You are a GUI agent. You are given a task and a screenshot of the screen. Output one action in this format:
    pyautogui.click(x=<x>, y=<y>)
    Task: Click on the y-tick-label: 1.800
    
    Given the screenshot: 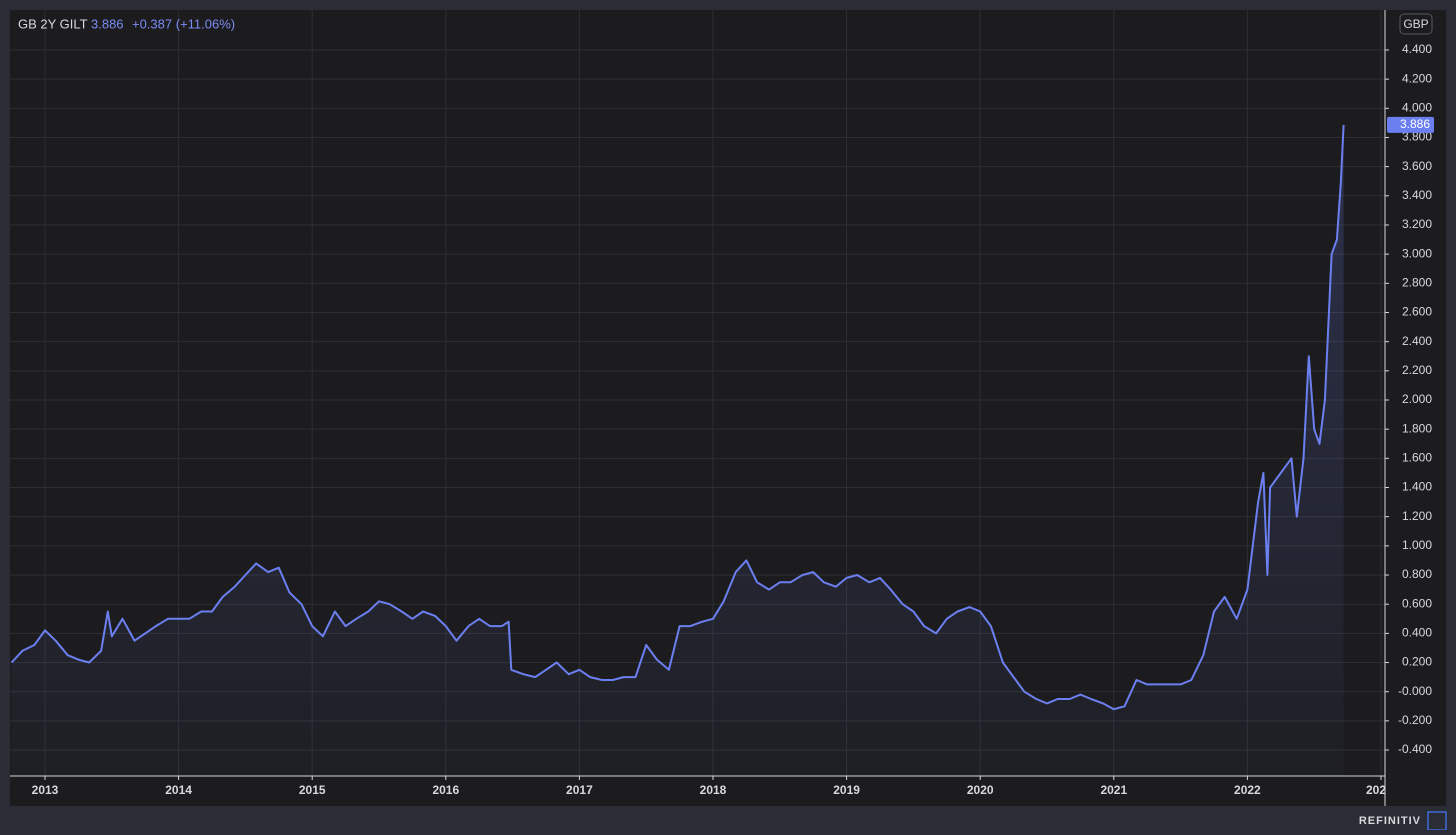 What is the action you would take?
    pyautogui.click(x=1417, y=428)
    